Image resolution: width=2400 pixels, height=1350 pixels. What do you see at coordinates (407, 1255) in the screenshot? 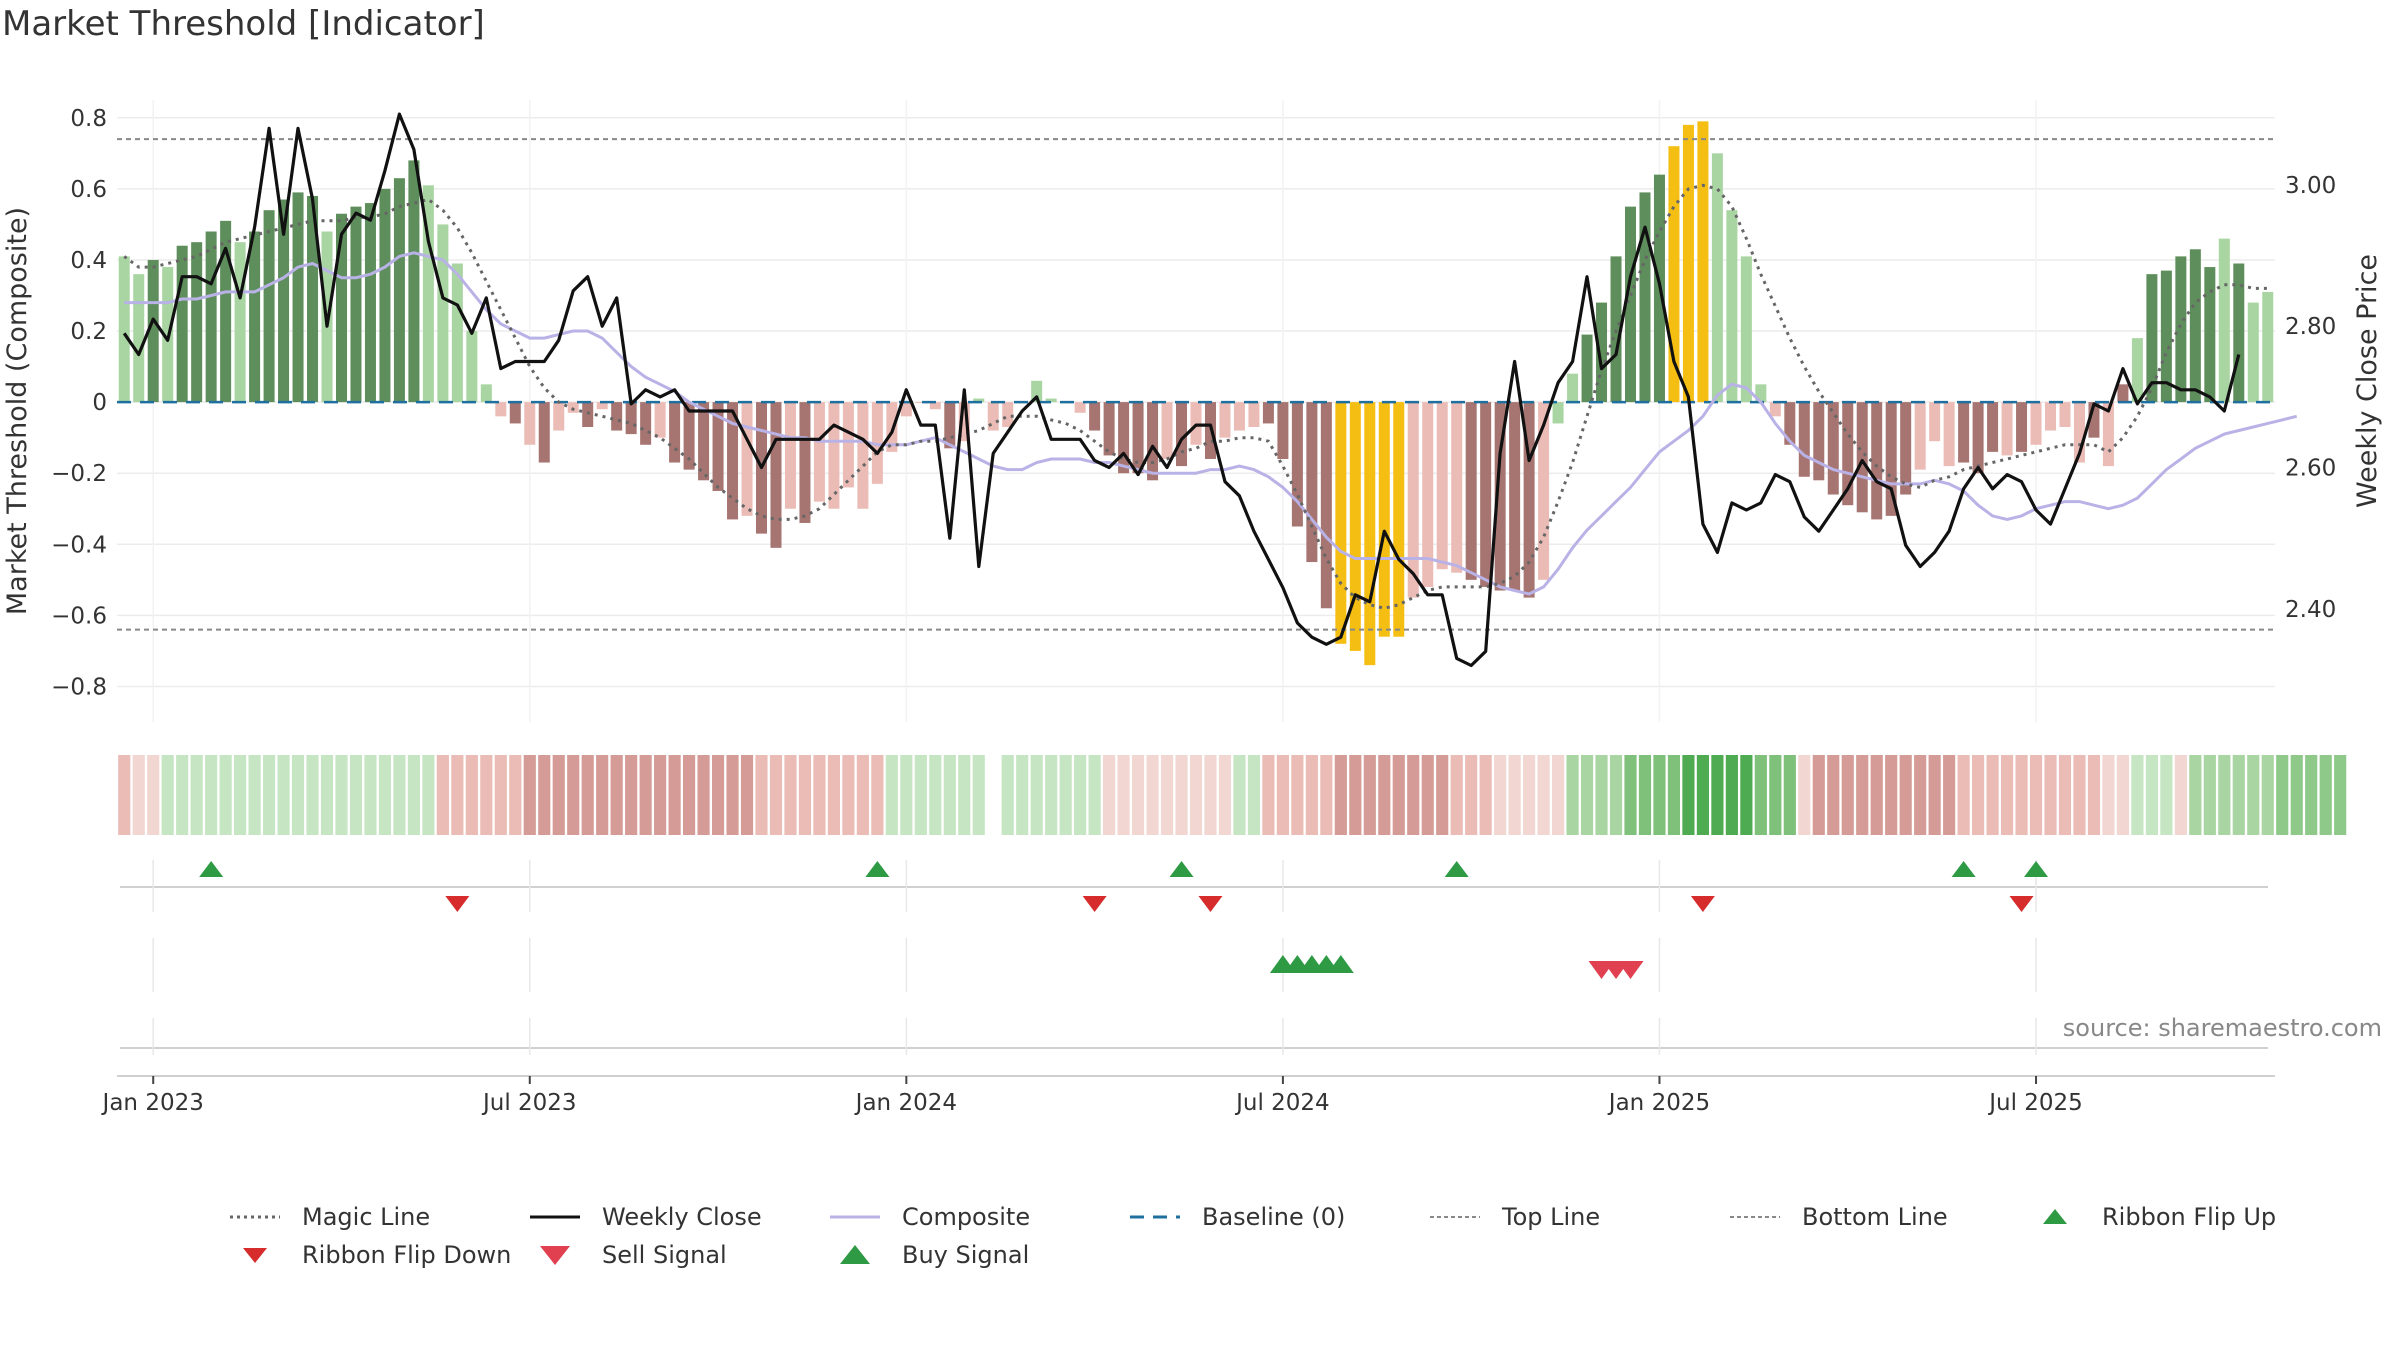
I see `legend-label-ribbon-flip-down: Ribbon Flip Down` at bounding box center [407, 1255].